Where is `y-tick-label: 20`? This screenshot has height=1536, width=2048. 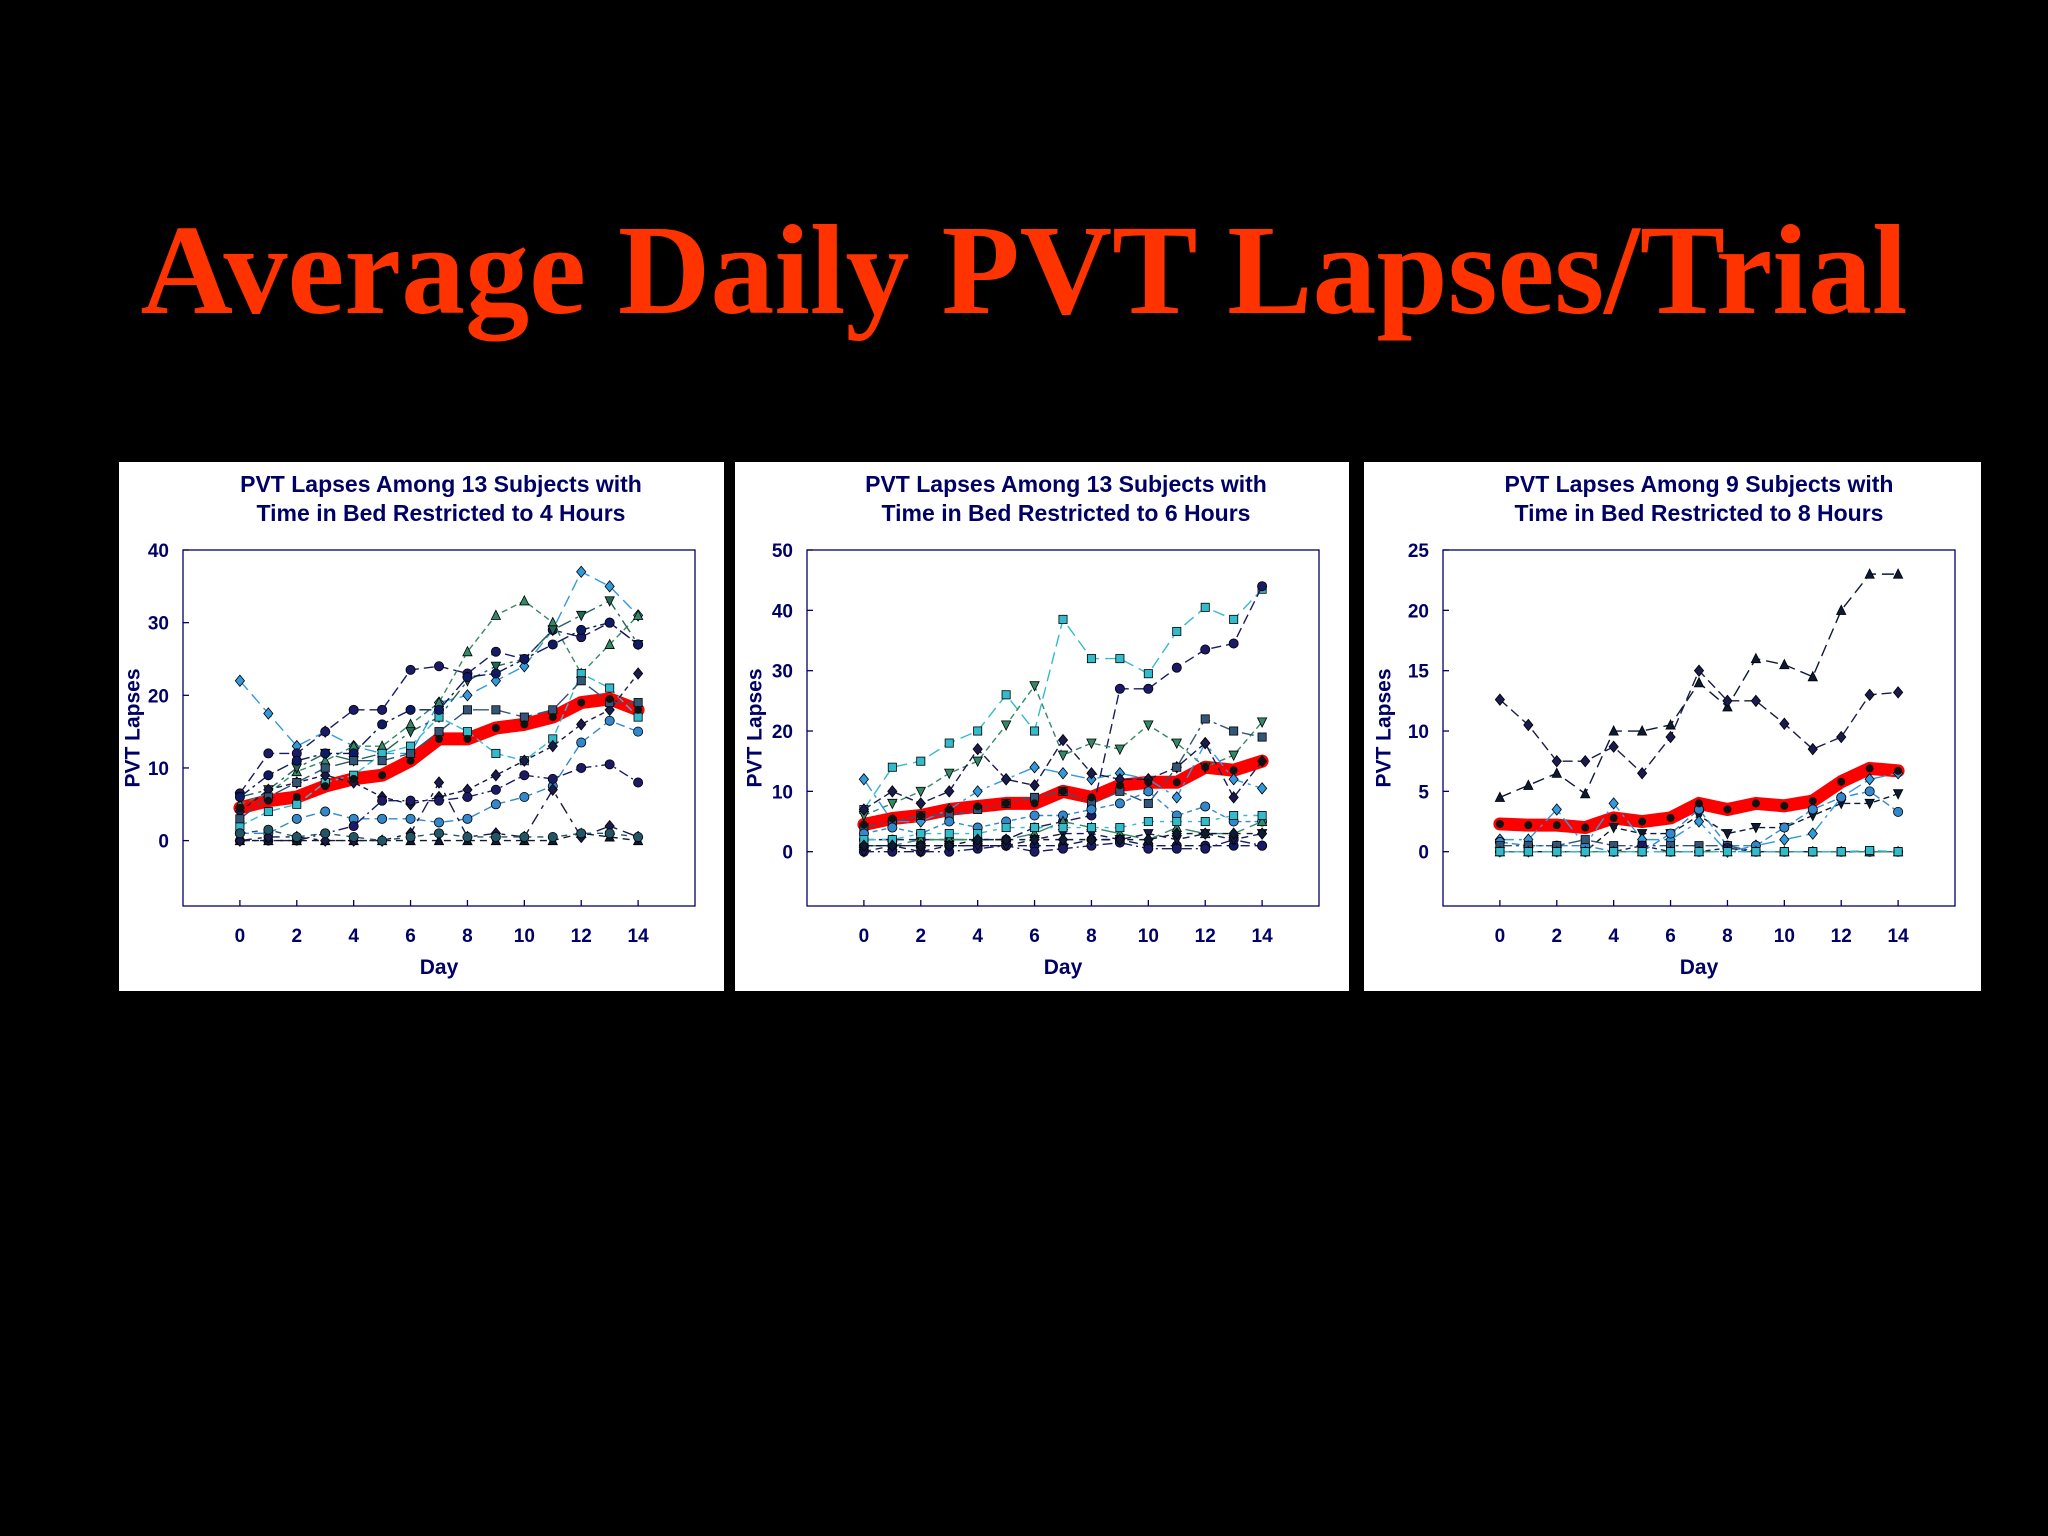
y-tick-label: 20 is located at coordinates (1418, 611).